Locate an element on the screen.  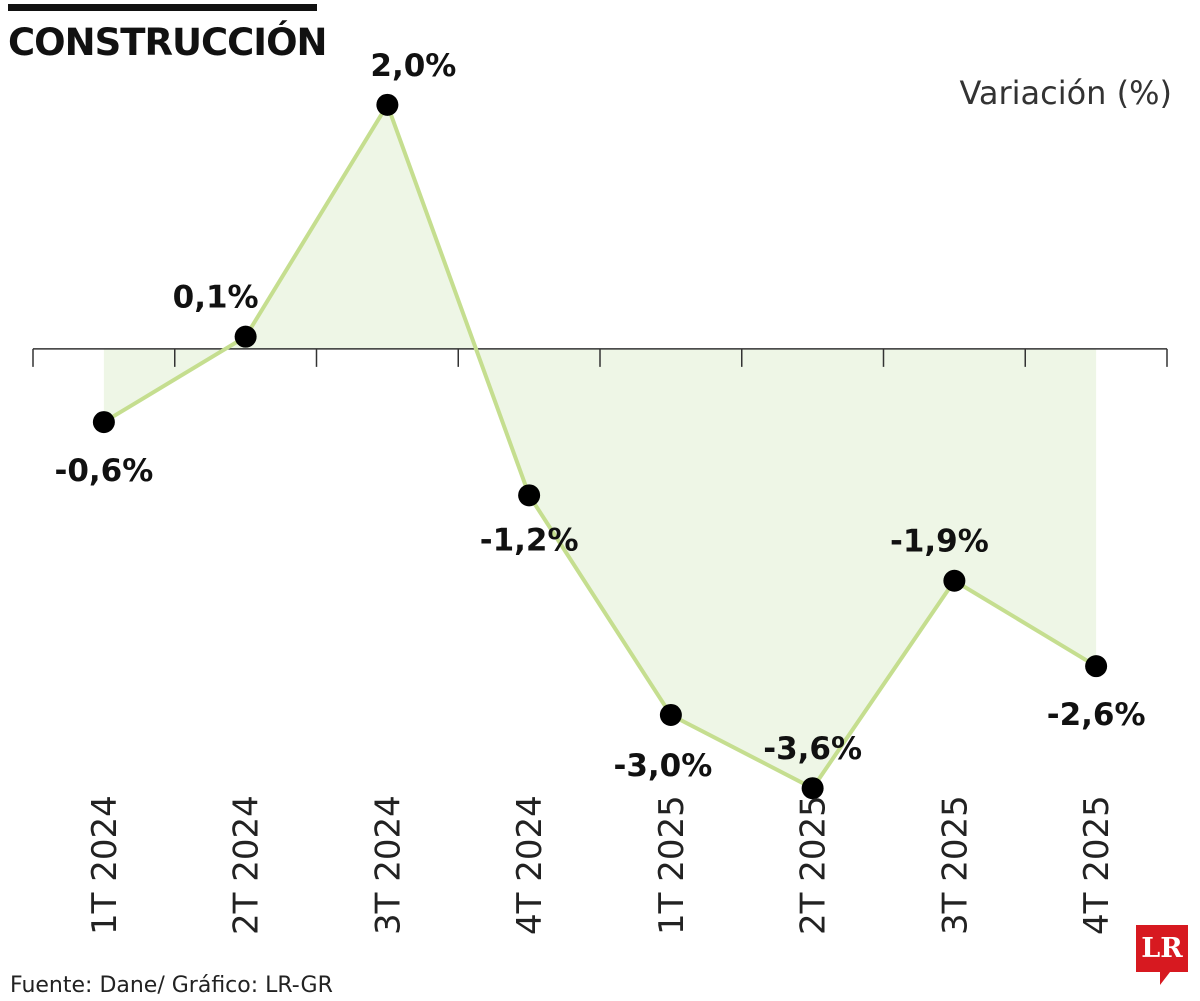
x-tick-label: 4T 2024 is located at coordinates (530, 865).